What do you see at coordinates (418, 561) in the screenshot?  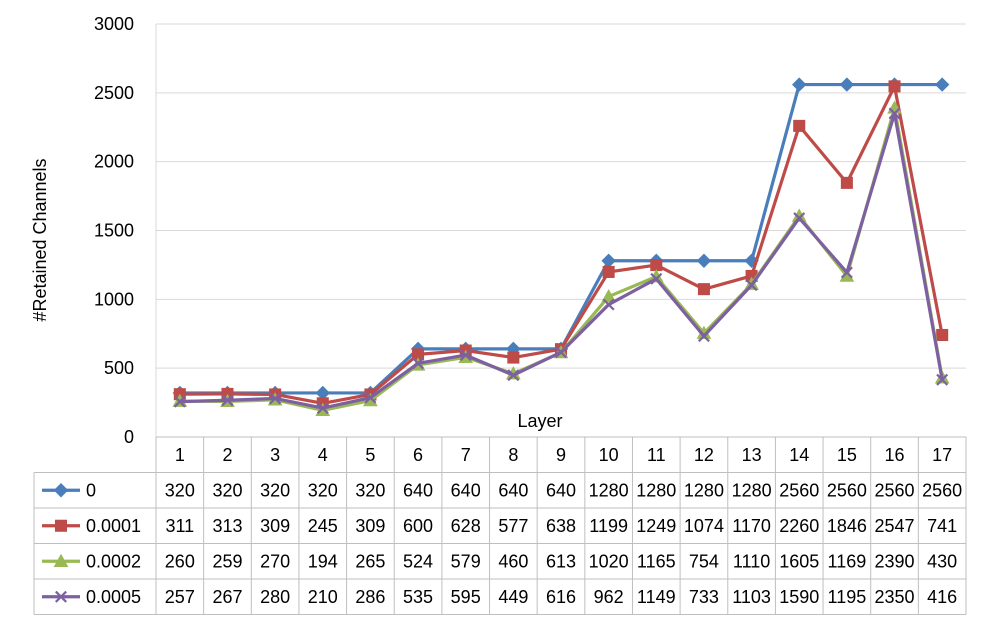 I see `table-cell: 524` at bounding box center [418, 561].